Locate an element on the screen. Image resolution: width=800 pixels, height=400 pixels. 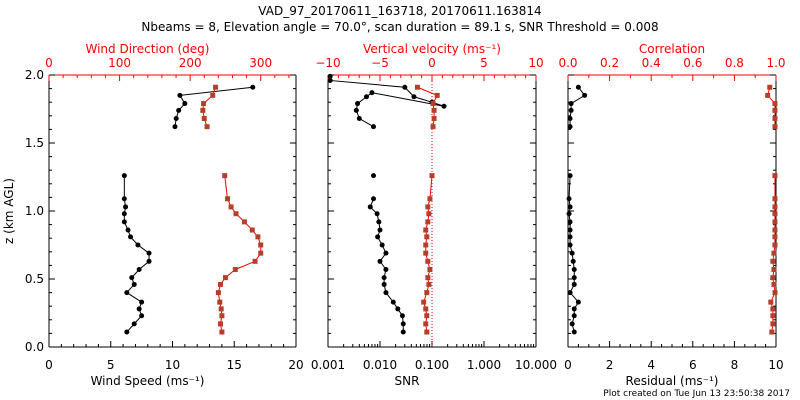
x-tick-label: 4 is located at coordinates (651, 365).